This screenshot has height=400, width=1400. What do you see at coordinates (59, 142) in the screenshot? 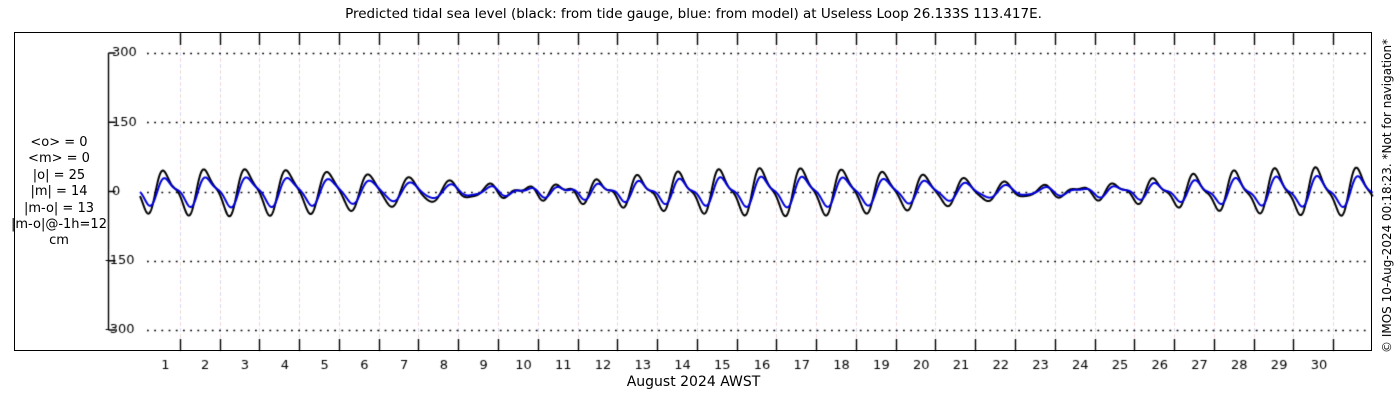
I see `stat-line-mean-obs: <o> = 0` at bounding box center [59, 142].